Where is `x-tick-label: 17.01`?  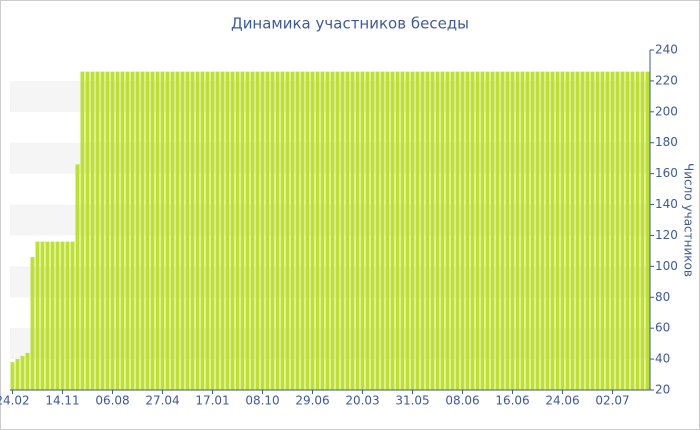
x-tick-label: 17.01 is located at coordinates (212, 401).